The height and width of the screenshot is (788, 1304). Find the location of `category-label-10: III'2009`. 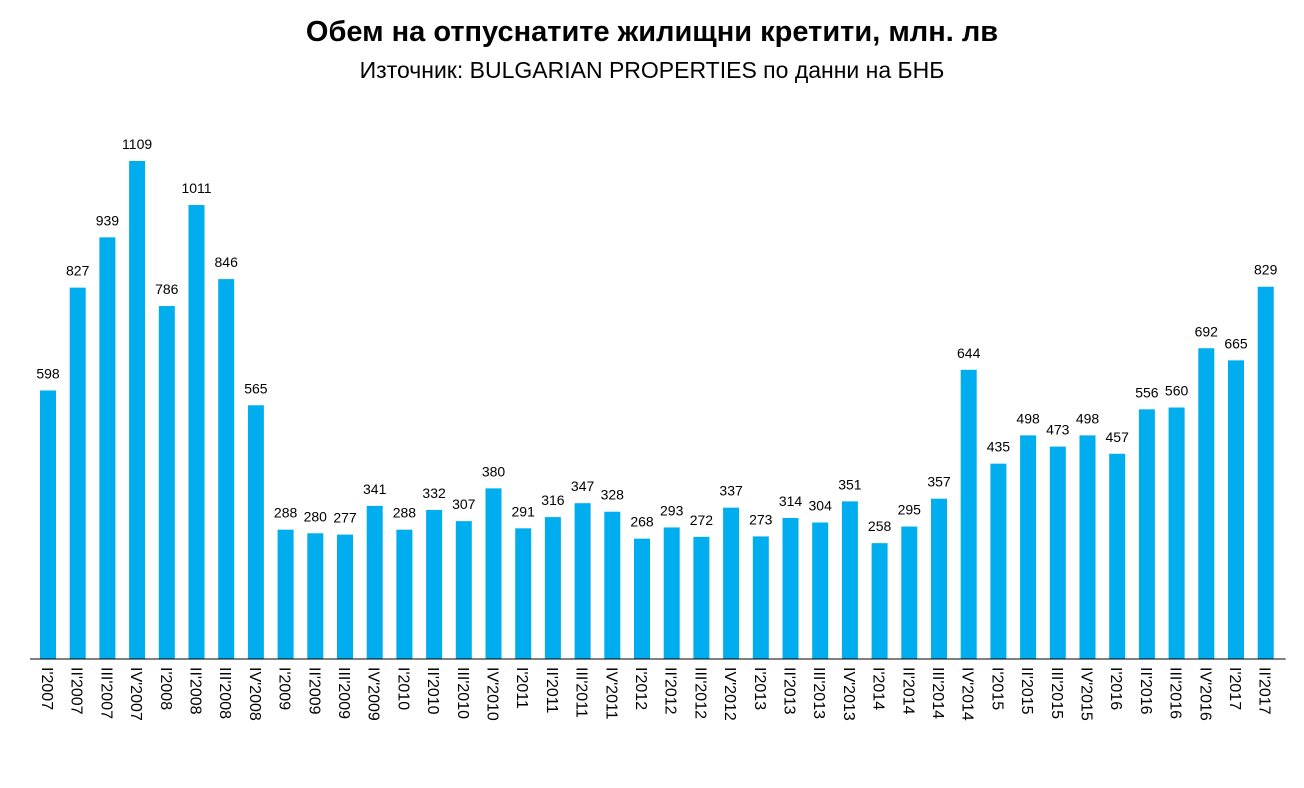

category-label-10: III'2009 is located at coordinates (343, 693).